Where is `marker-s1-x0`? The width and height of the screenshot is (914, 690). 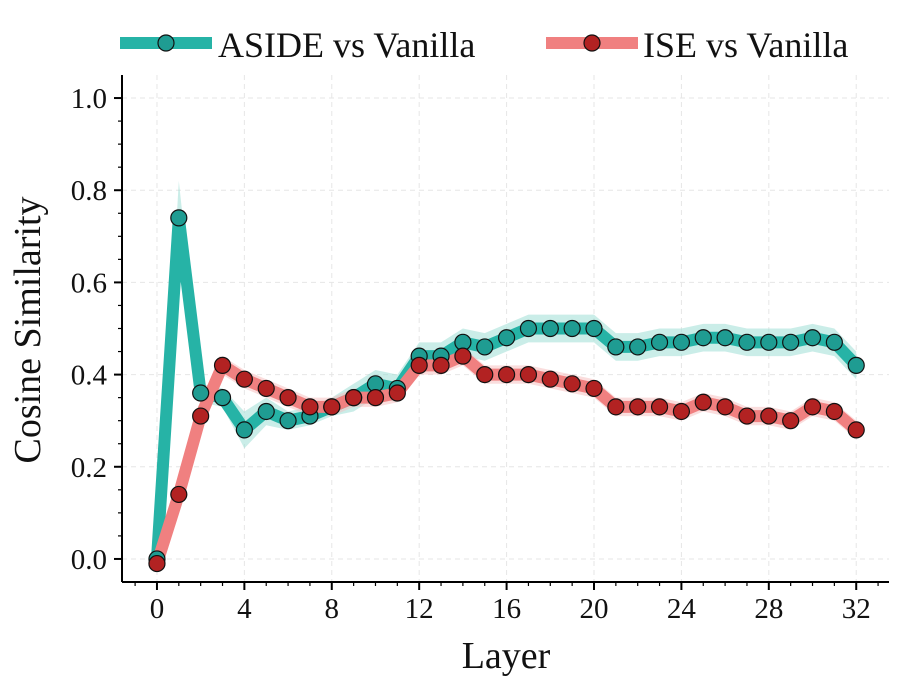
marker-s1-x0 is located at coordinates (157, 563).